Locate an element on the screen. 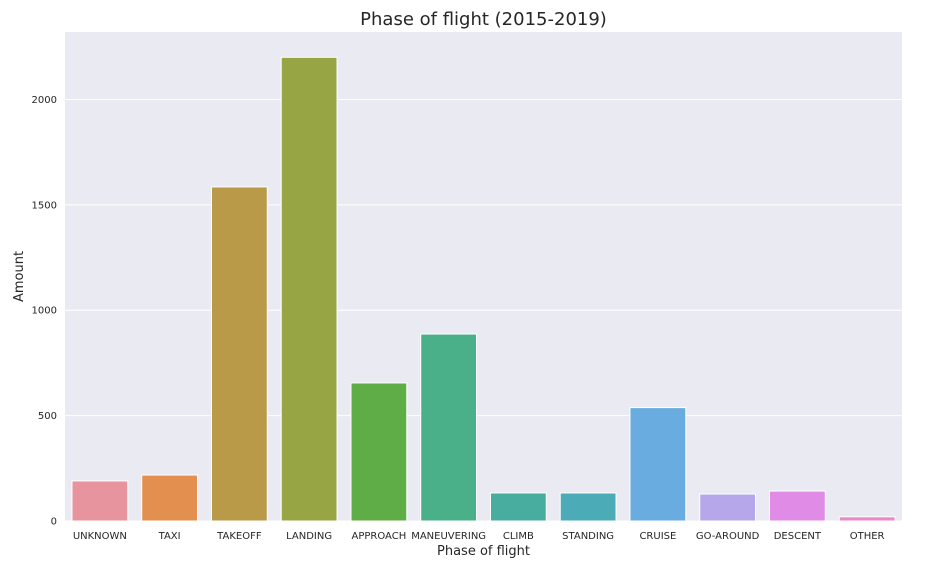 This screenshot has height=561, width=943. x-tick-label: TAKEOFF is located at coordinates (239, 536).